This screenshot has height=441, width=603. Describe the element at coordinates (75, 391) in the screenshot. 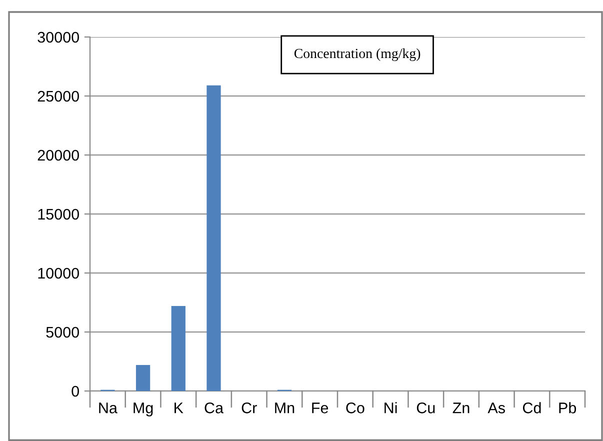

I see `y-tick-label: 0` at that location.